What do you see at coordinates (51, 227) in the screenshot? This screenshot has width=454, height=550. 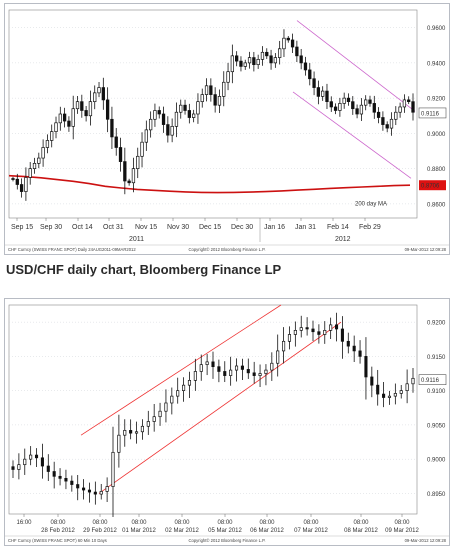 I see `x-tick-label: Sep 30` at bounding box center [51, 227].